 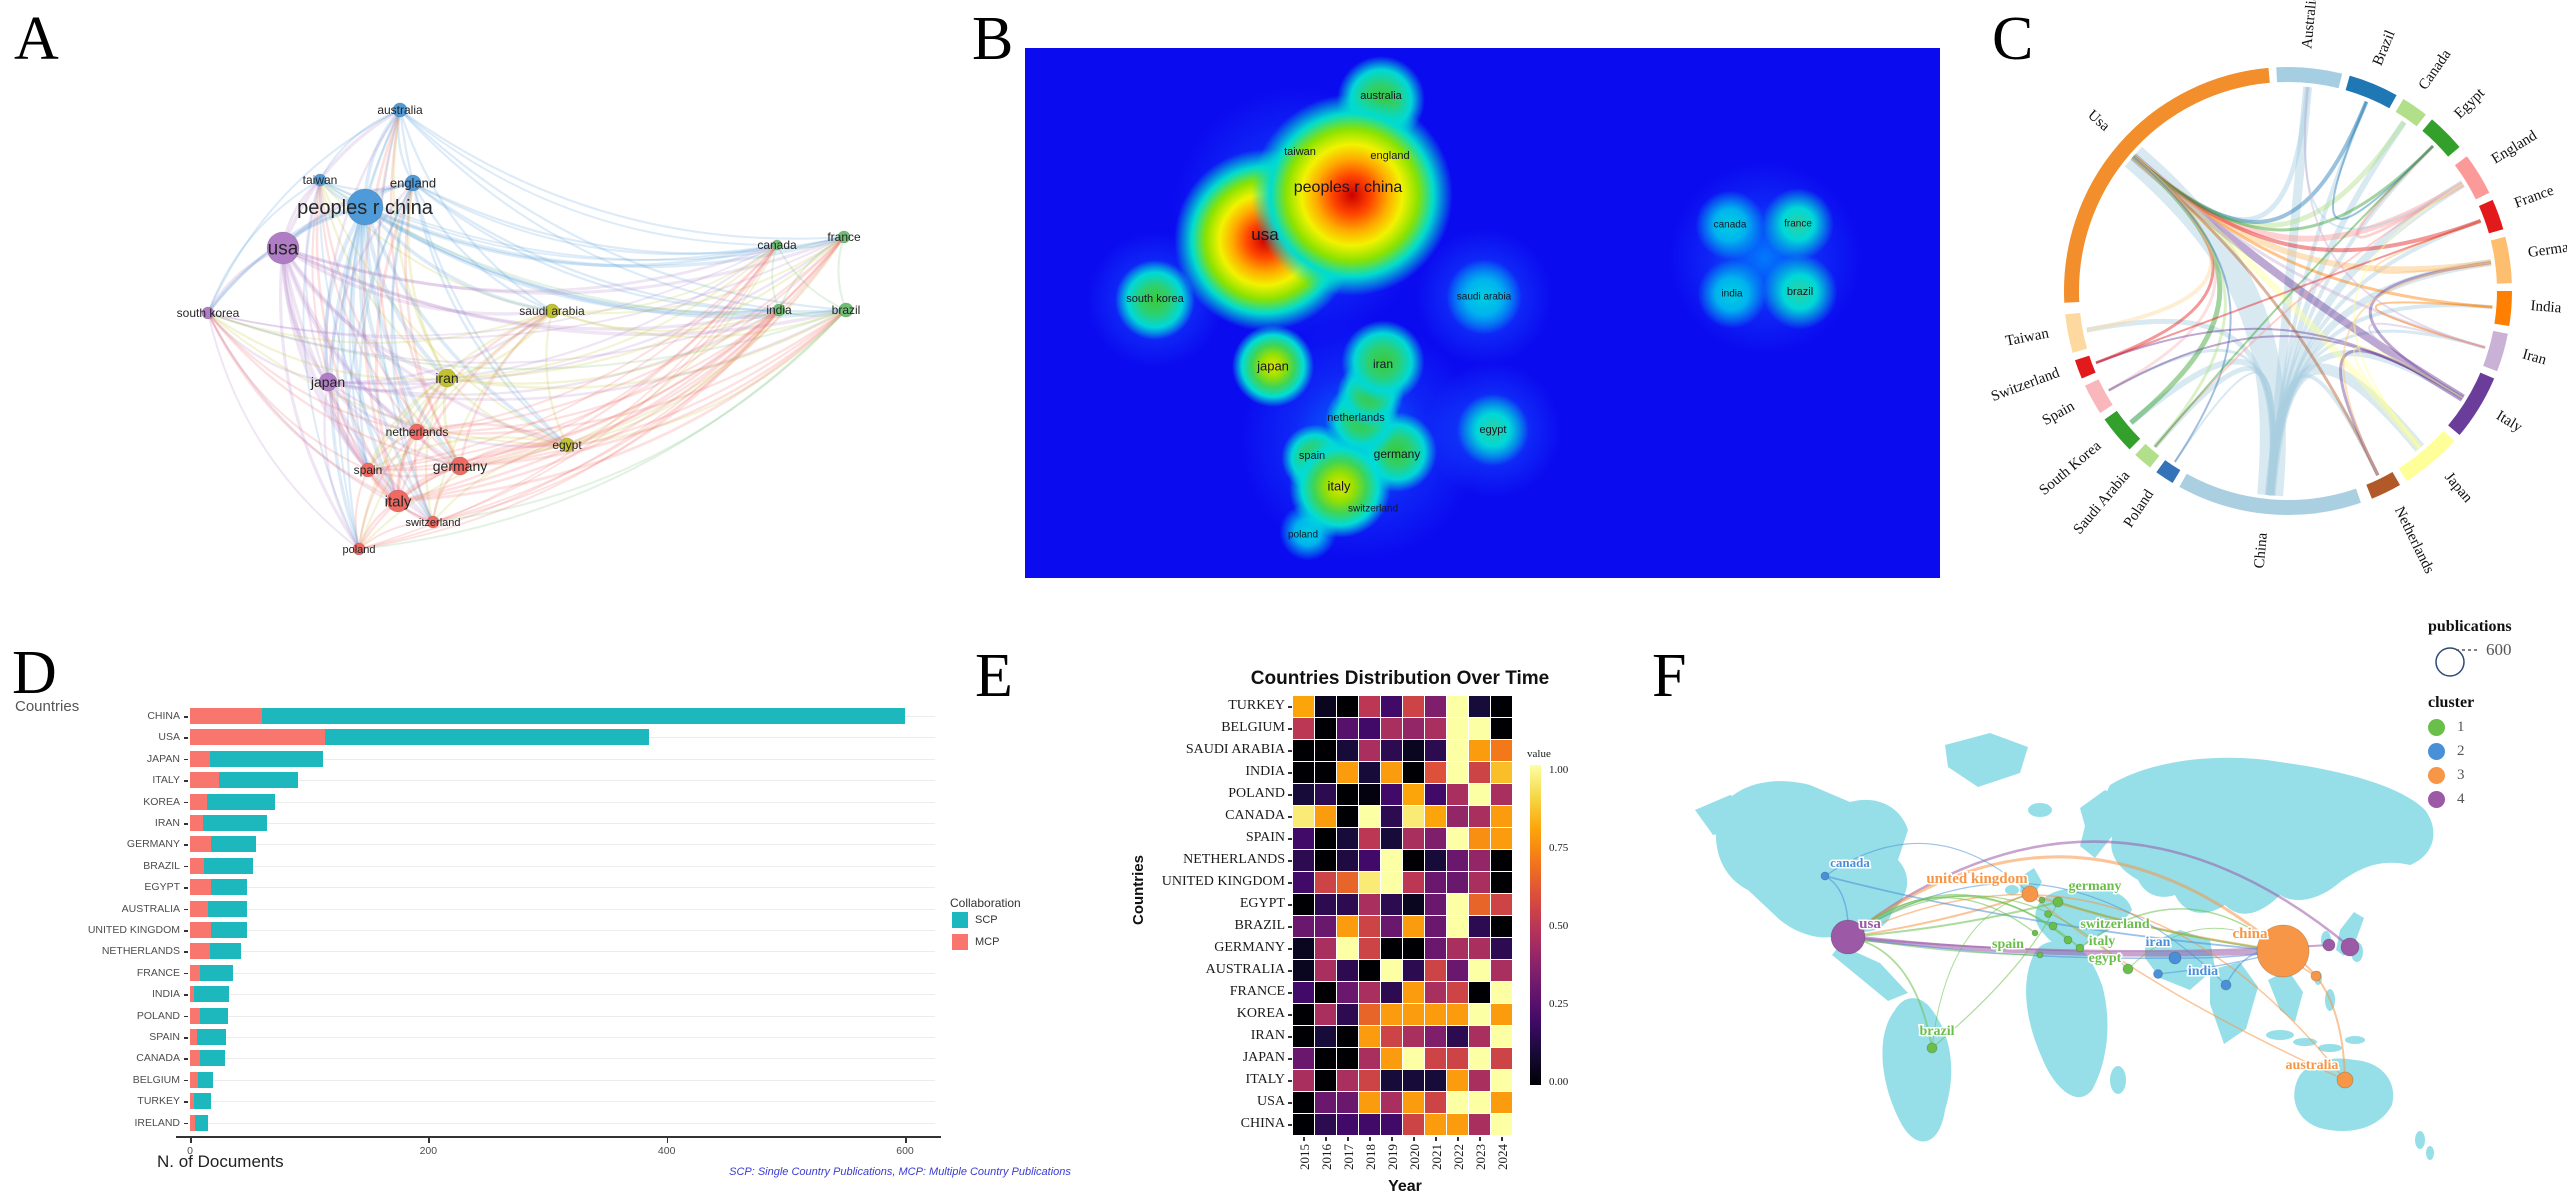 What do you see at coordinates (2096, 987) in the screenshot?
I see `map-collaboration-arc` at bounding box center [2096, 987].